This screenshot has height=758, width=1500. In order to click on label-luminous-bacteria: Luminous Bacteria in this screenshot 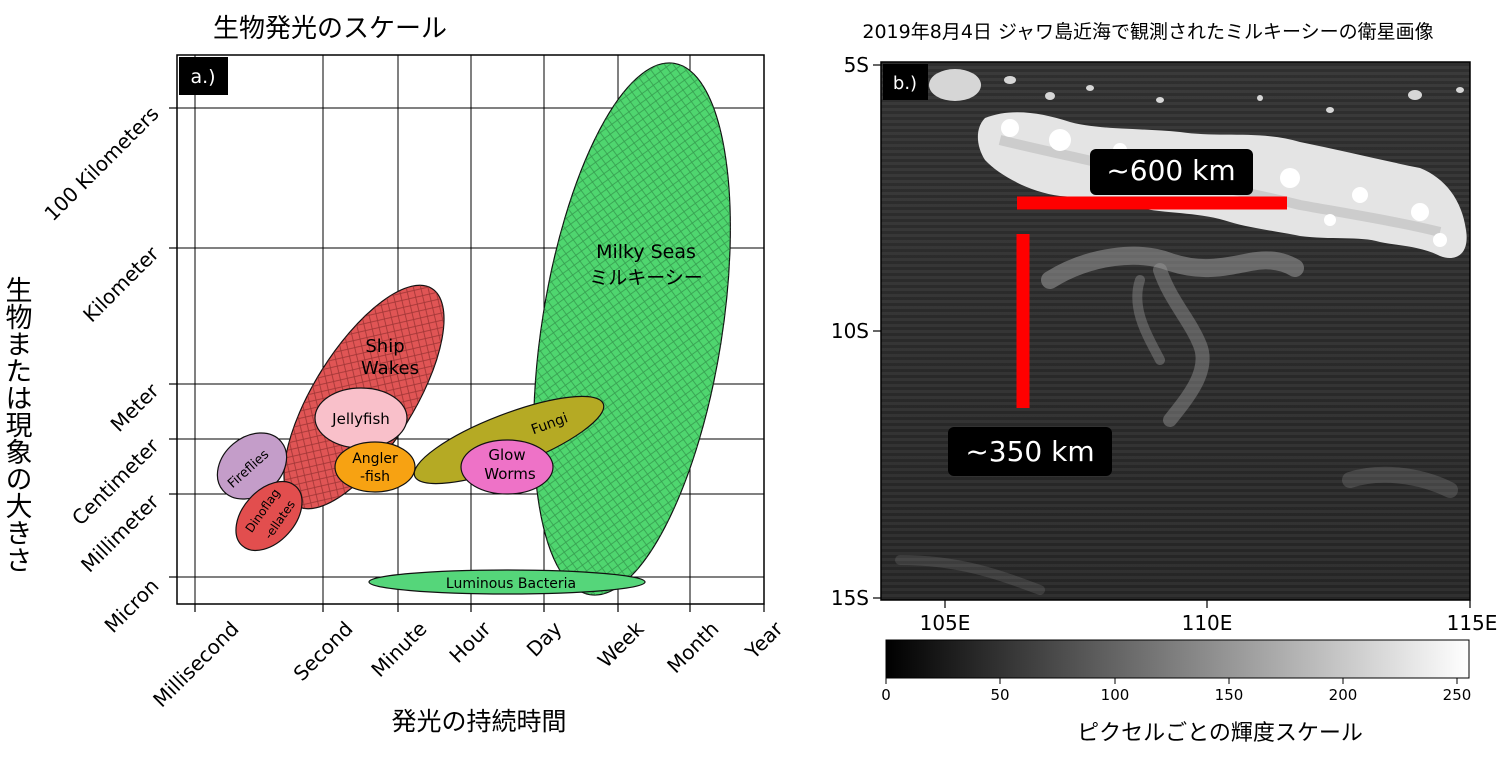, I will do `click(511, 584)`.